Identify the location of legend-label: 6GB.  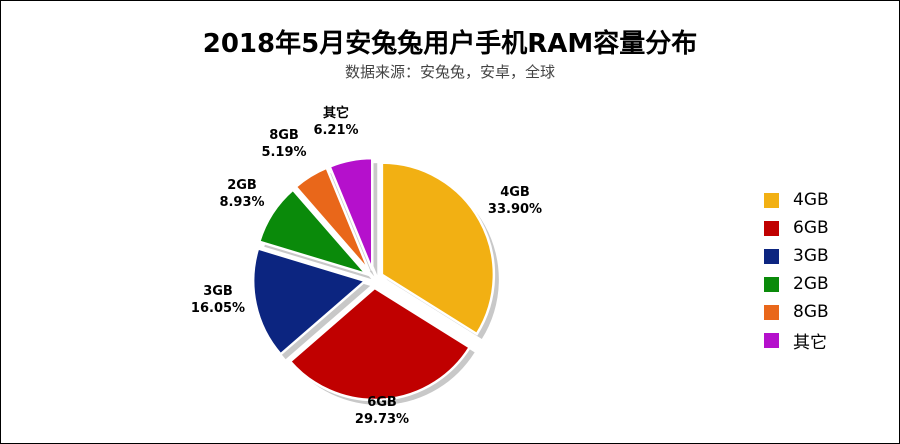
(811, 228).